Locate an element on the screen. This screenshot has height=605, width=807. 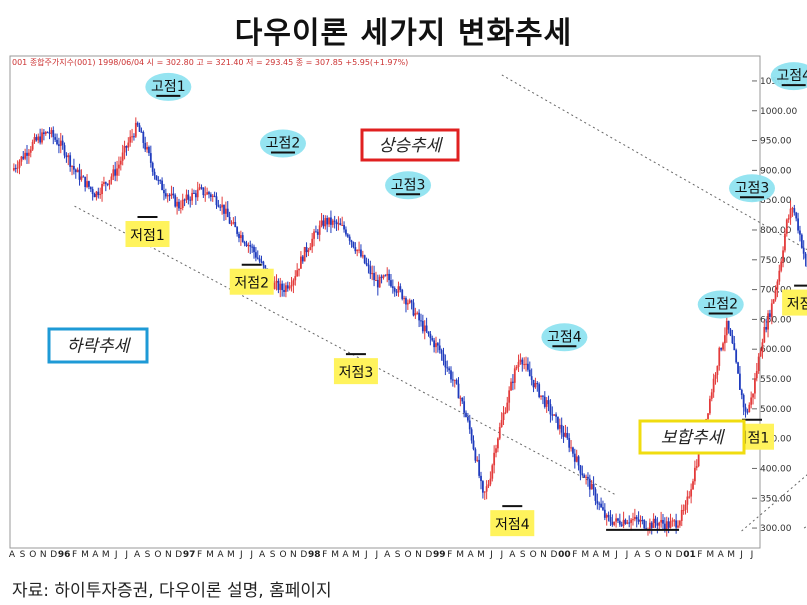
x-tick-label: O is located at coordinates (533, 555).